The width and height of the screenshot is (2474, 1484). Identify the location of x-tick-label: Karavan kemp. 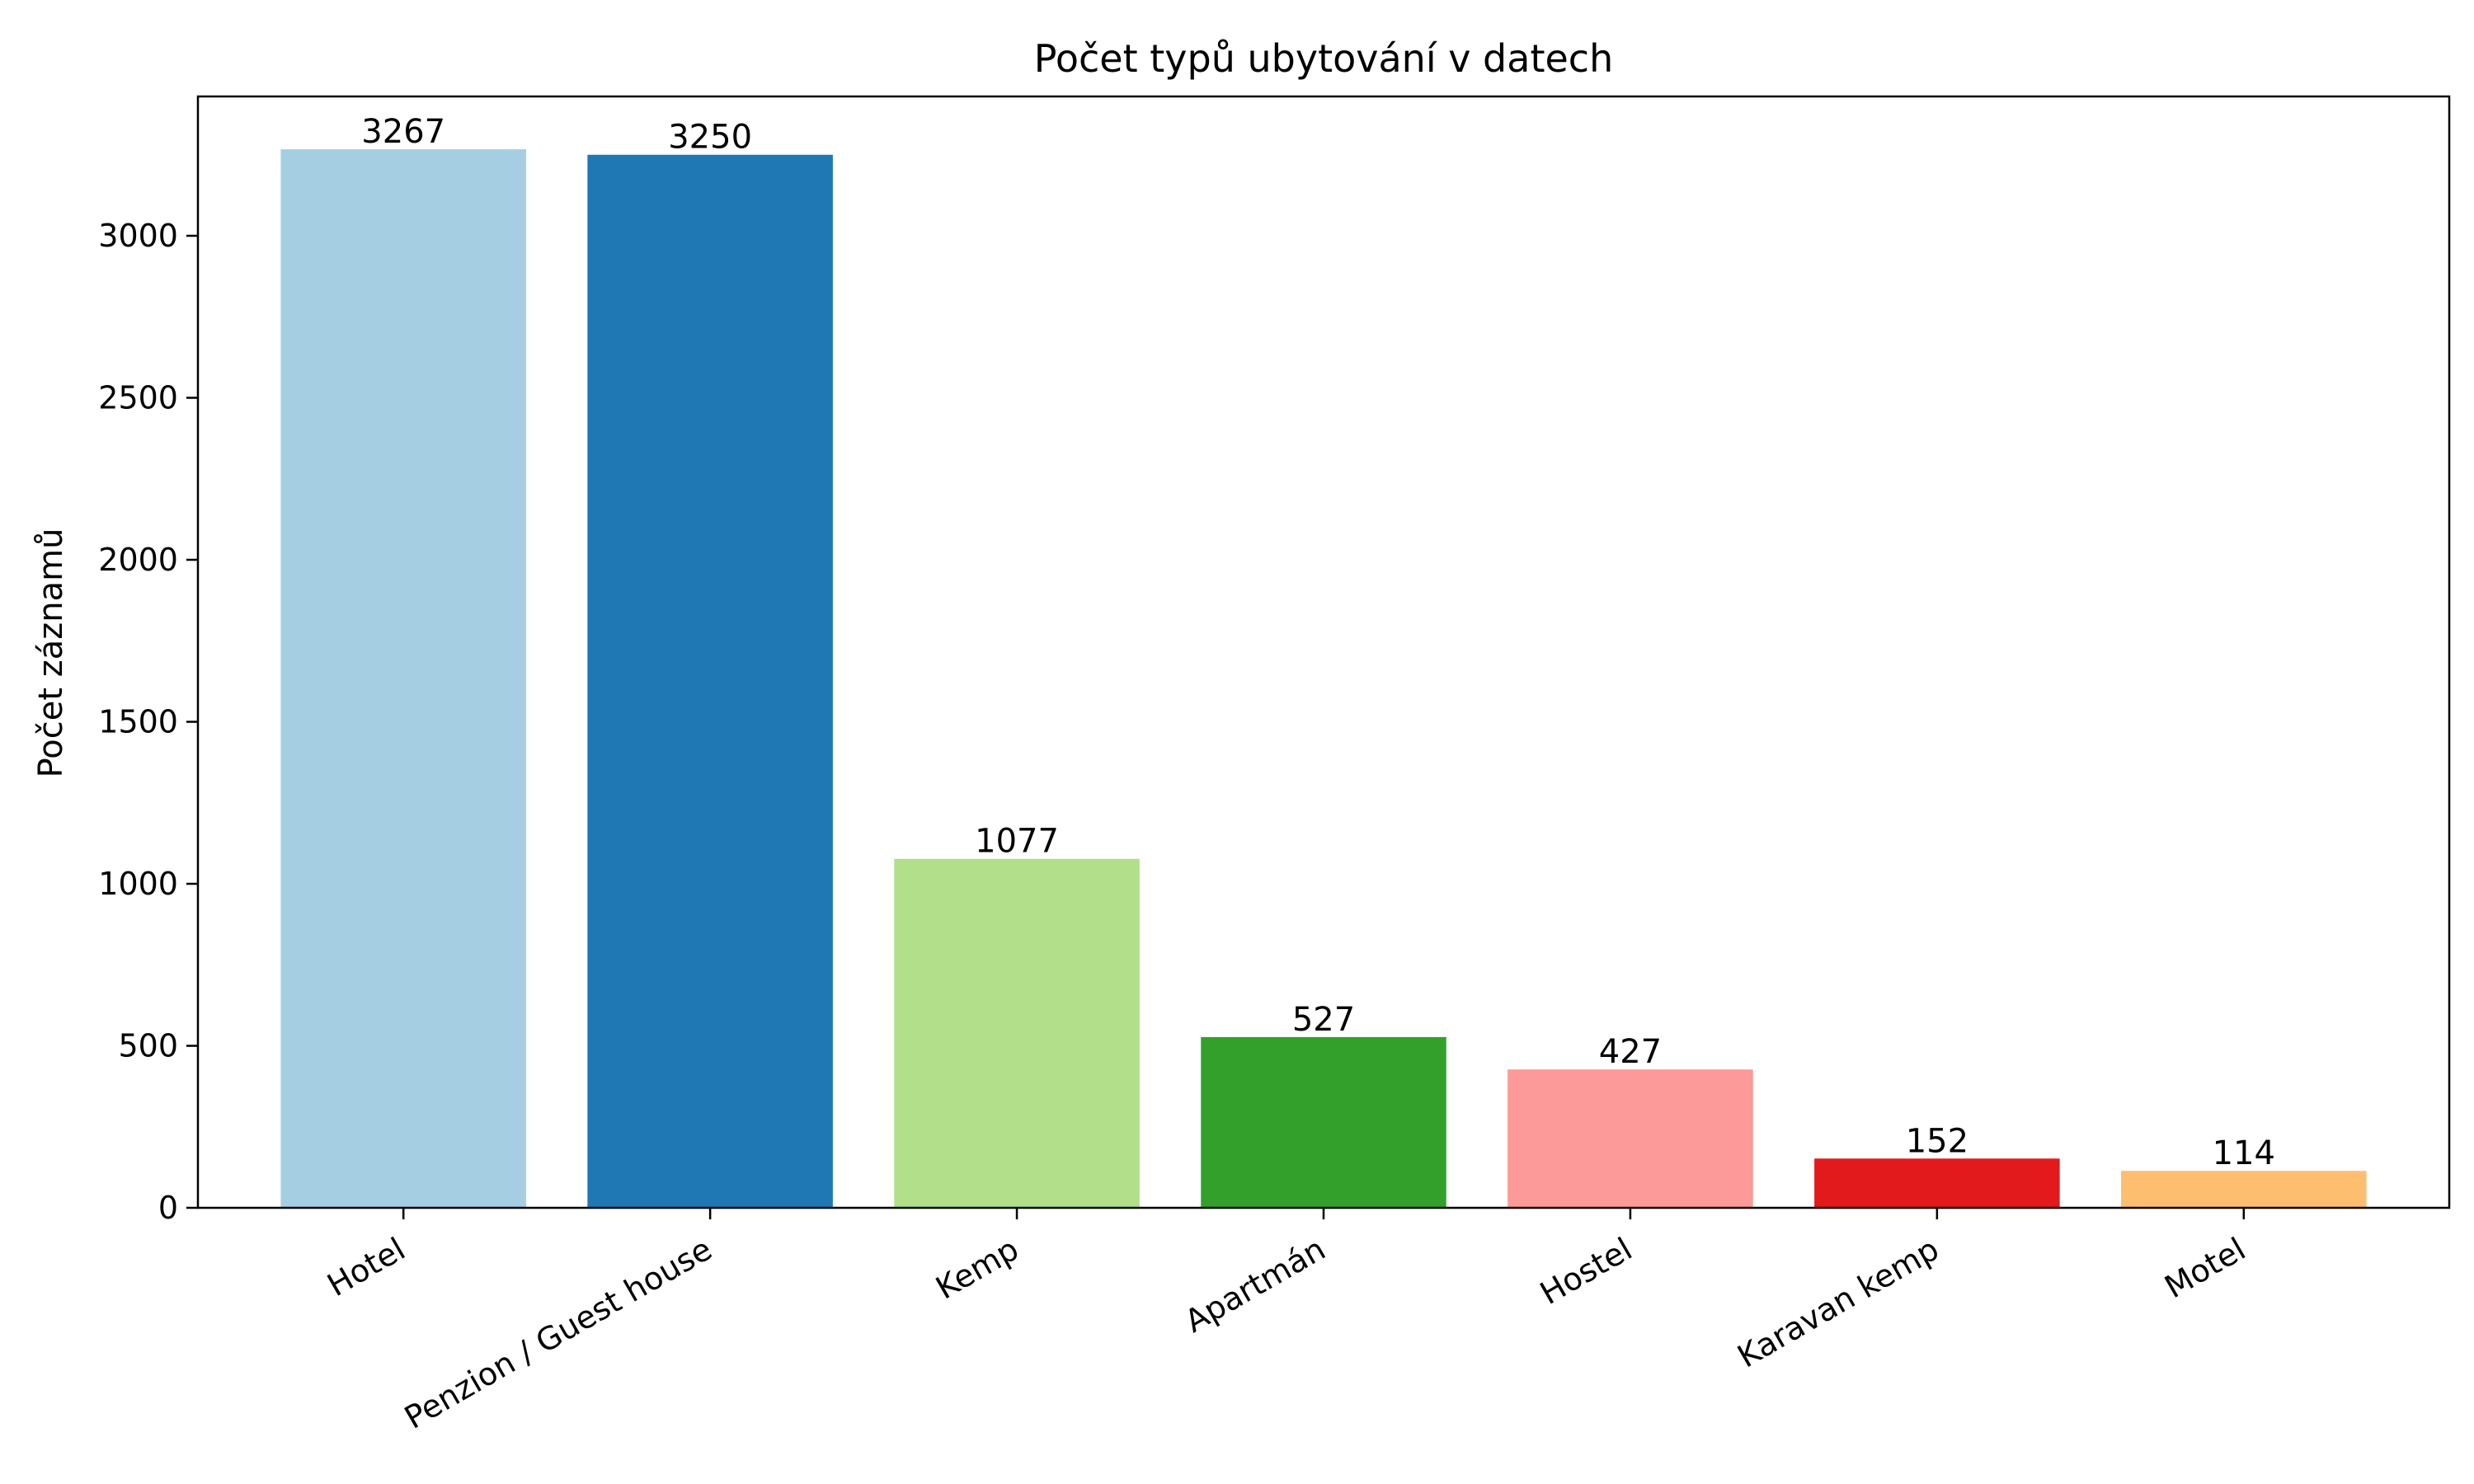
(1838, 1303).